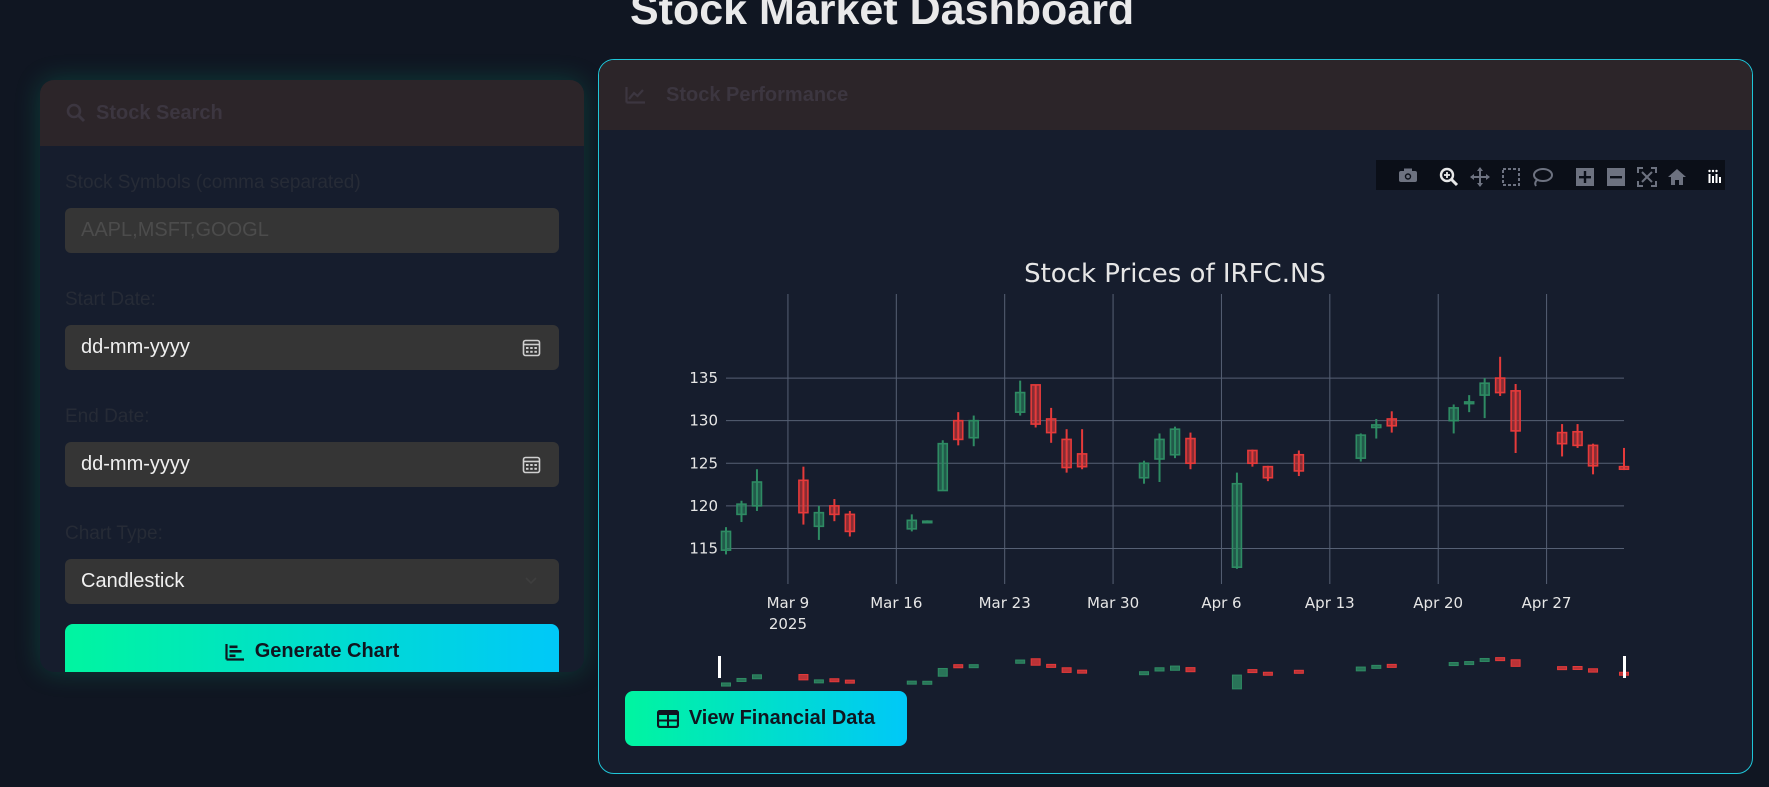 This screenshot has height=787, width=1769. What do you see at coordinates (327, 651) in the screenshot?
I see `generate-chart-label: Generate Chart` at bounding box center [327, 651].